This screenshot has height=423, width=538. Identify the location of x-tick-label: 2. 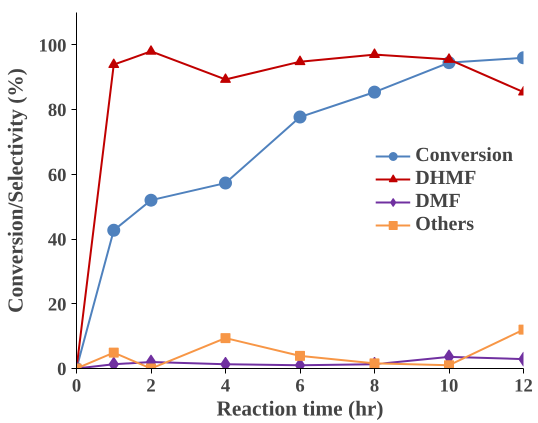
(151, 386).